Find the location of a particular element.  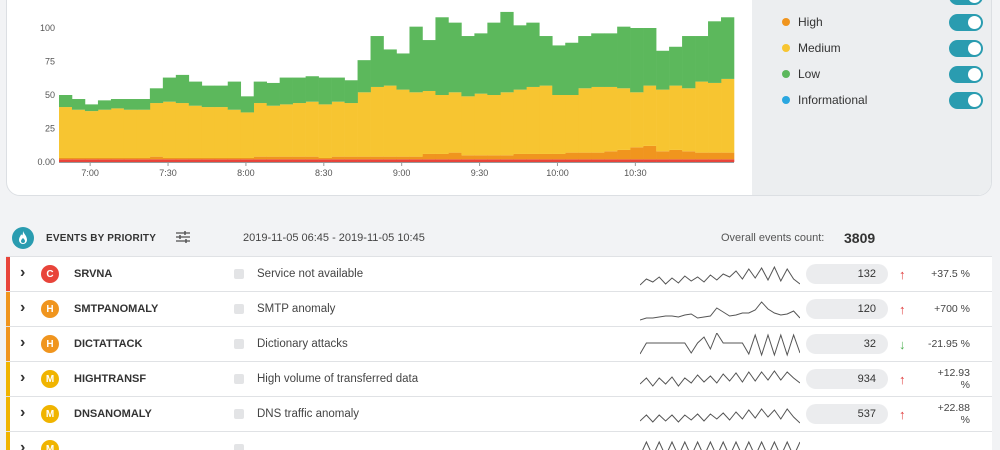

x-tick-label: 7:00 is located at coordinates (90, 173).